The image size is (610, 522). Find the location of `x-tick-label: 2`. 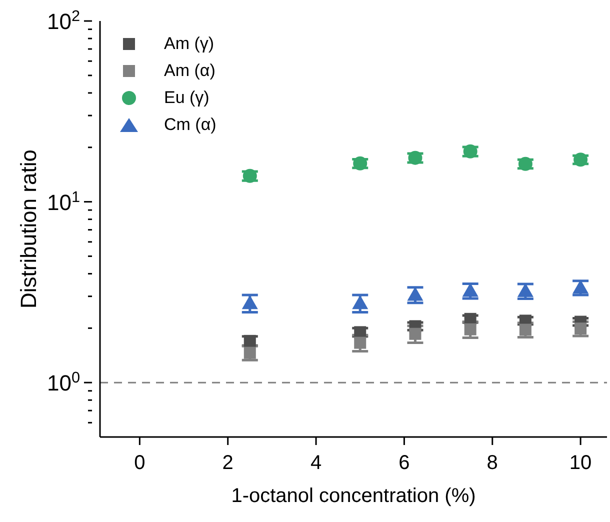

x-tick-label: 2 is located at coordinates (228, 463).